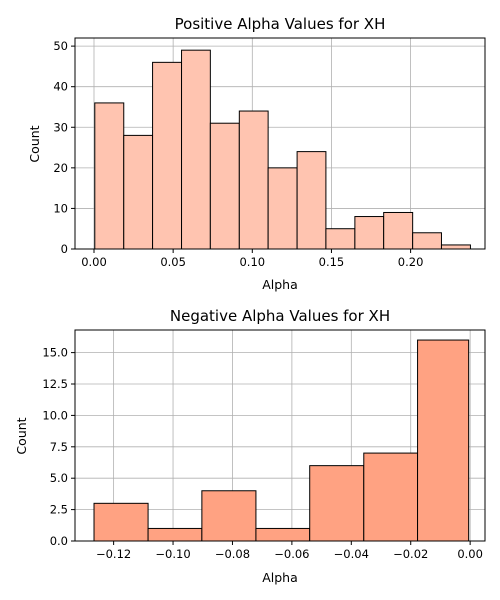  Describe the element at coordinates (280, 24) in the screenshot. I see `chart-title: Positive Alpha Values for XH` at that location.